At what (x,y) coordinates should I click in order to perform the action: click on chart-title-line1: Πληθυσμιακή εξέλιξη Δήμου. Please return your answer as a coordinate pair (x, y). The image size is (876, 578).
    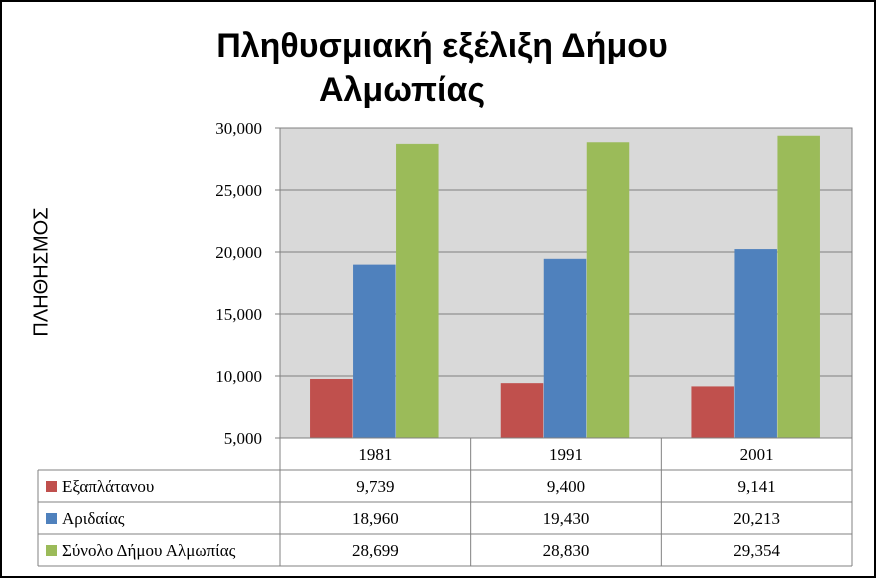
    Looking at the image, I should click on (442, 46).